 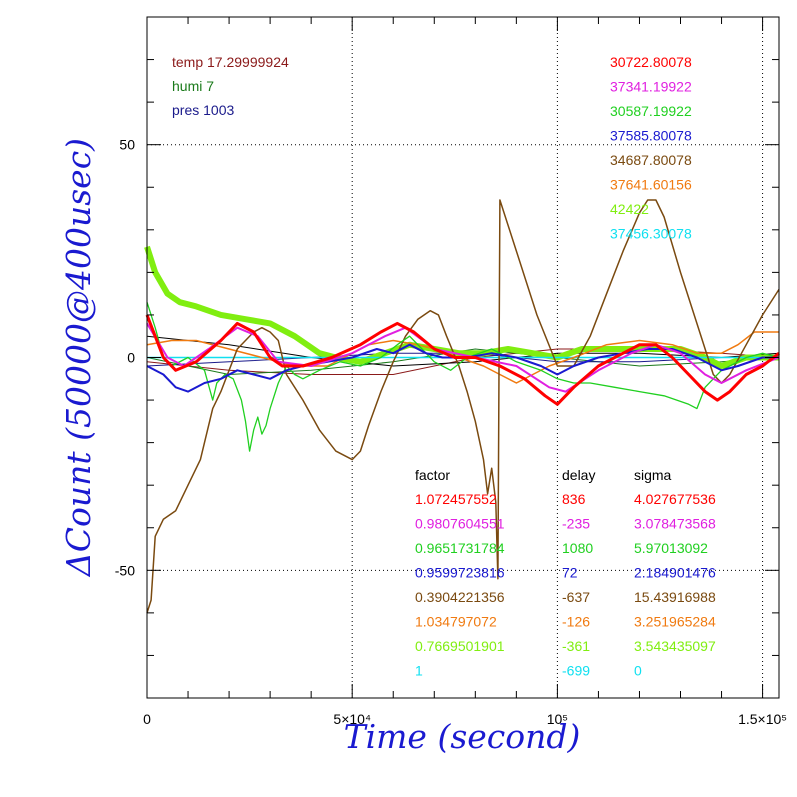 I want to click on table-cell: -126, so click(x=576, y=622).